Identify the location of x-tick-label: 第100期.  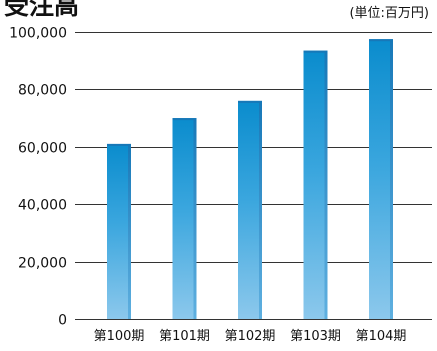
(119, 336).